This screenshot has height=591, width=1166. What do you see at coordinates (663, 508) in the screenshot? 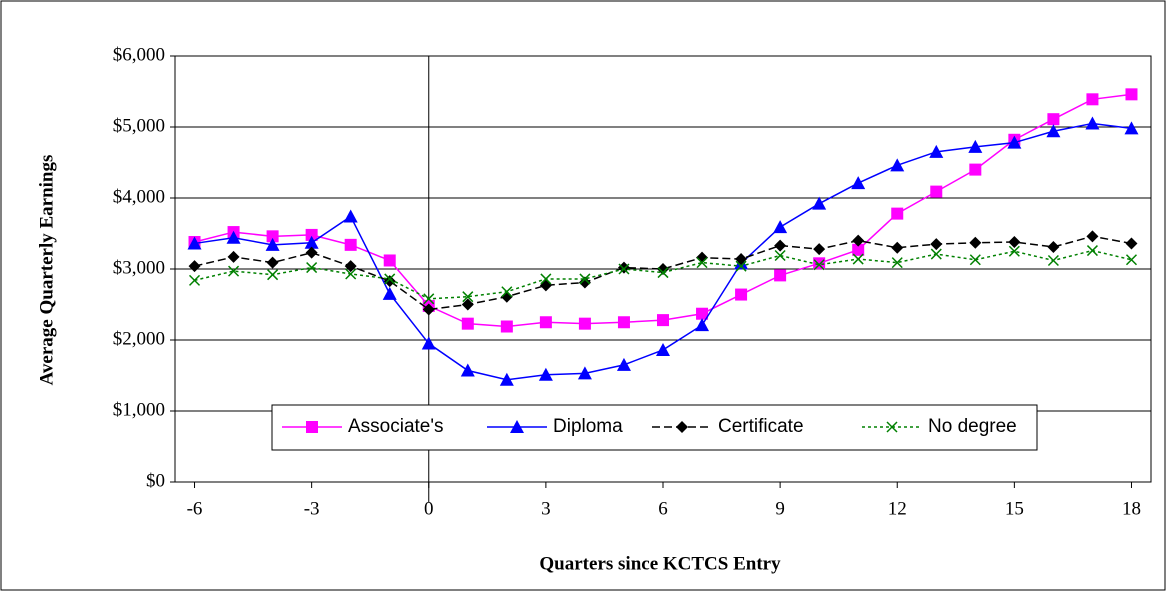
I see `x-tick-label: 6` at bounding box center [663, 508].